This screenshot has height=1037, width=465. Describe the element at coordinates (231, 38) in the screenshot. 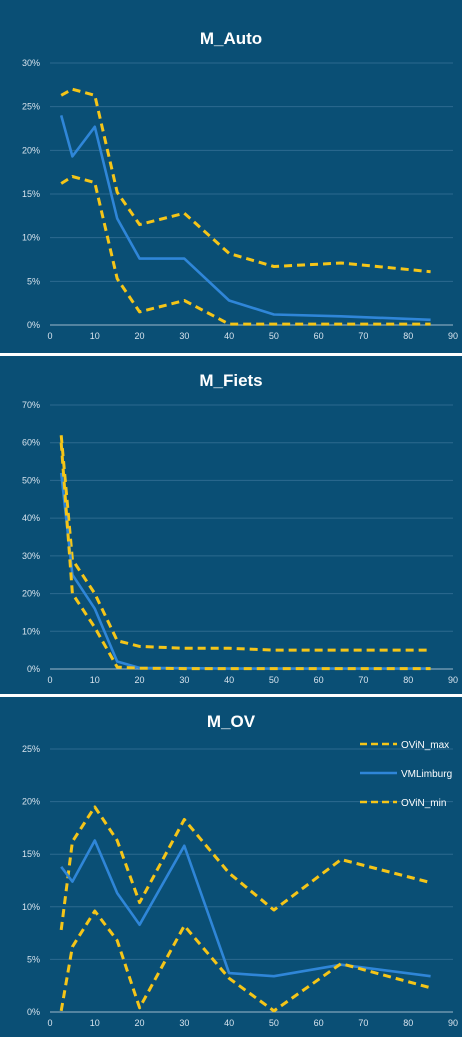

I see `chart-title: M_Auto` at that location.